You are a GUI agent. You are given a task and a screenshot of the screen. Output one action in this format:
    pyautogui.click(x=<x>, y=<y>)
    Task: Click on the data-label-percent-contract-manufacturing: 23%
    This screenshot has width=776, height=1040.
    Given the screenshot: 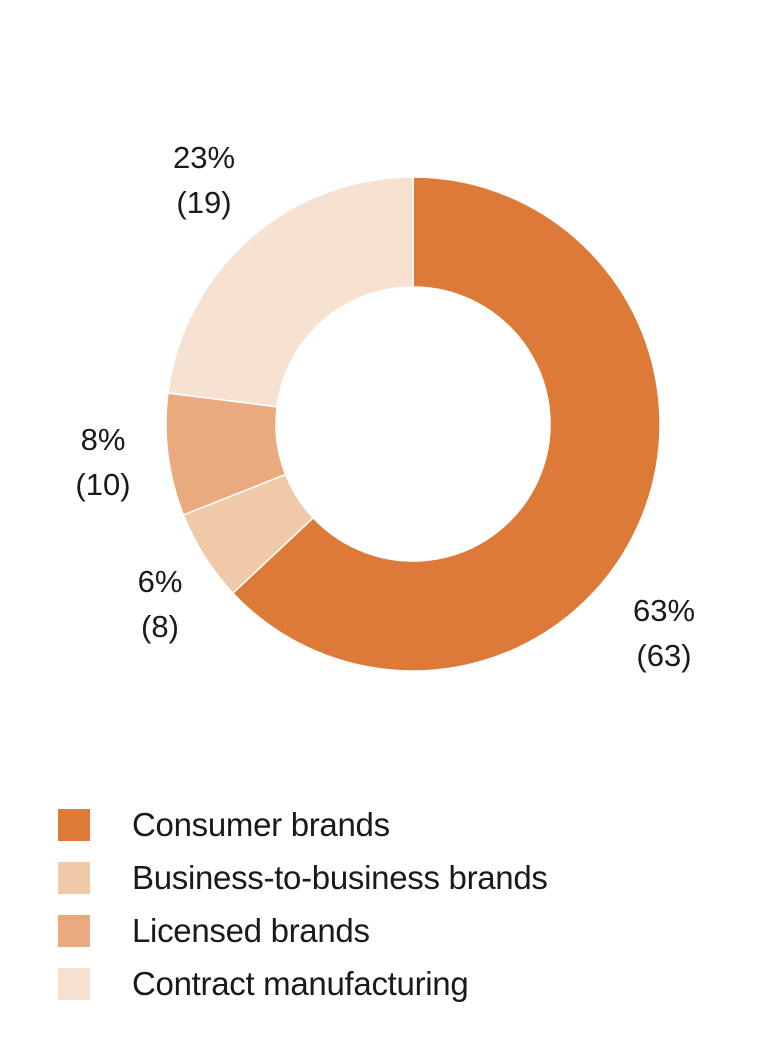 What is the action you would take?
    pyautogui.click(x=204, y=157)
    